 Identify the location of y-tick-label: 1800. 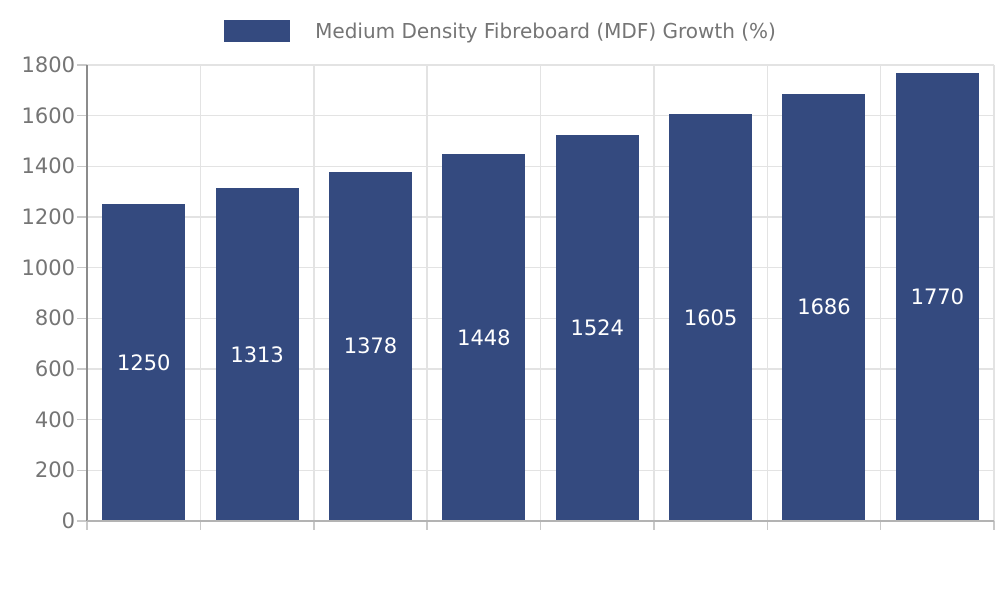
(48, 65).